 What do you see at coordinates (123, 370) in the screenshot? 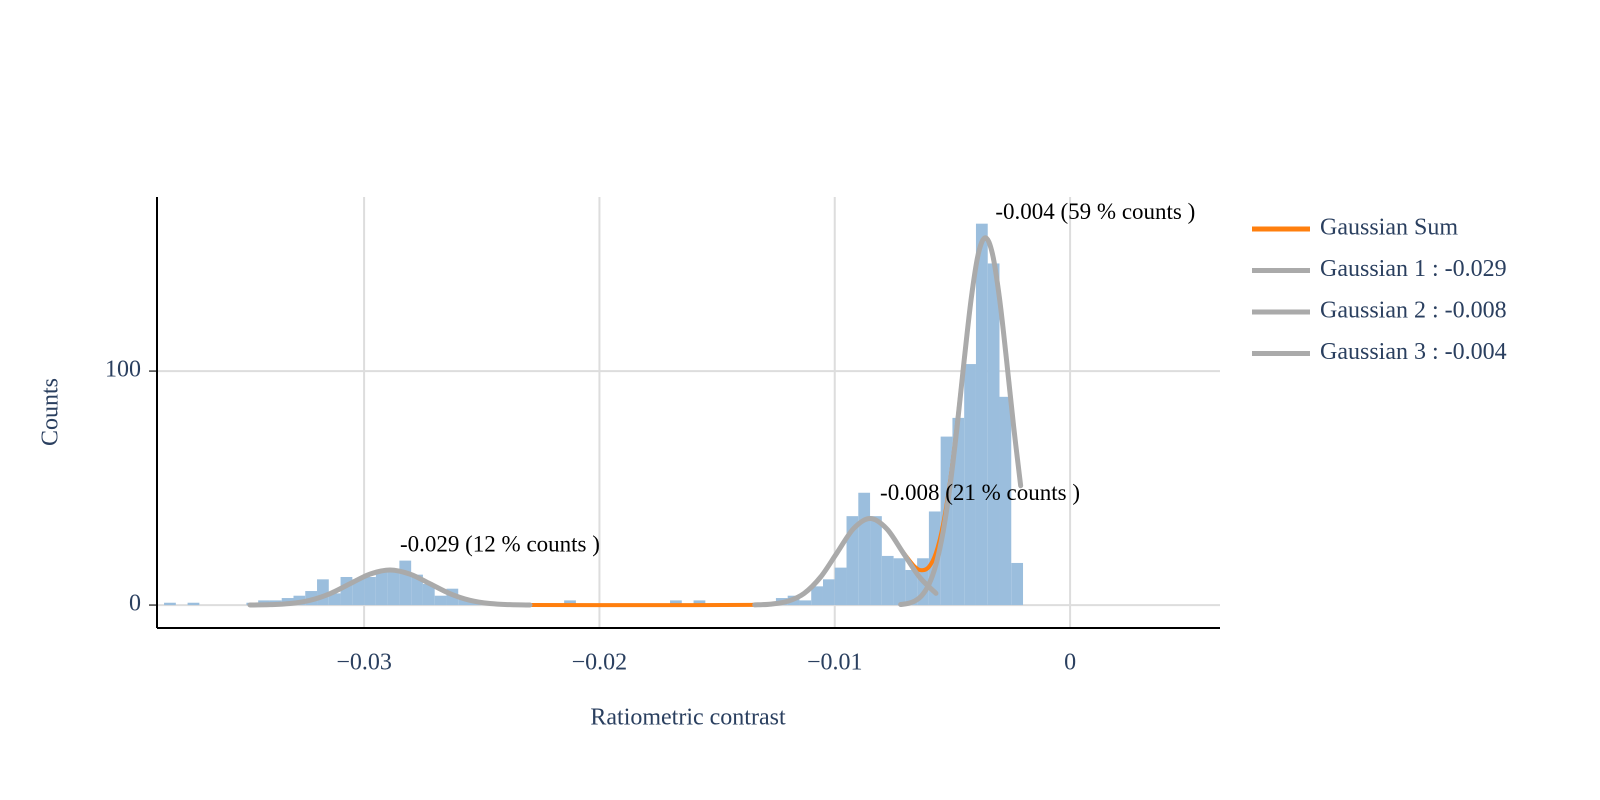
I see `y-tick-label: 100` at bounding box center [123, 370].